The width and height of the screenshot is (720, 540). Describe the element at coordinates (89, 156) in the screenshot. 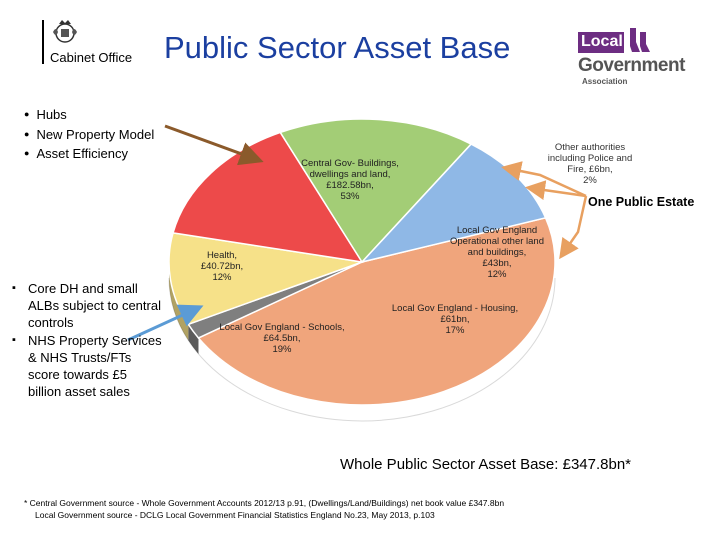

I see `bullet-asset-efficiency: Asset Efficiency` at that location.